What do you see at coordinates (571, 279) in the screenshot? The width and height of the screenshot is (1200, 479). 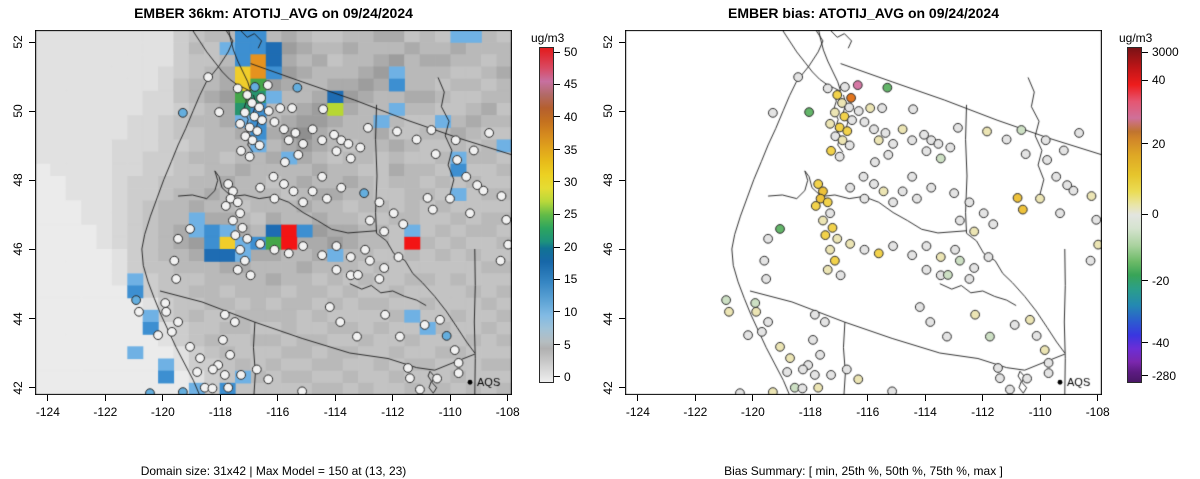 I see `colorbar-tick-label: 15` at bounding box center [571, 279].